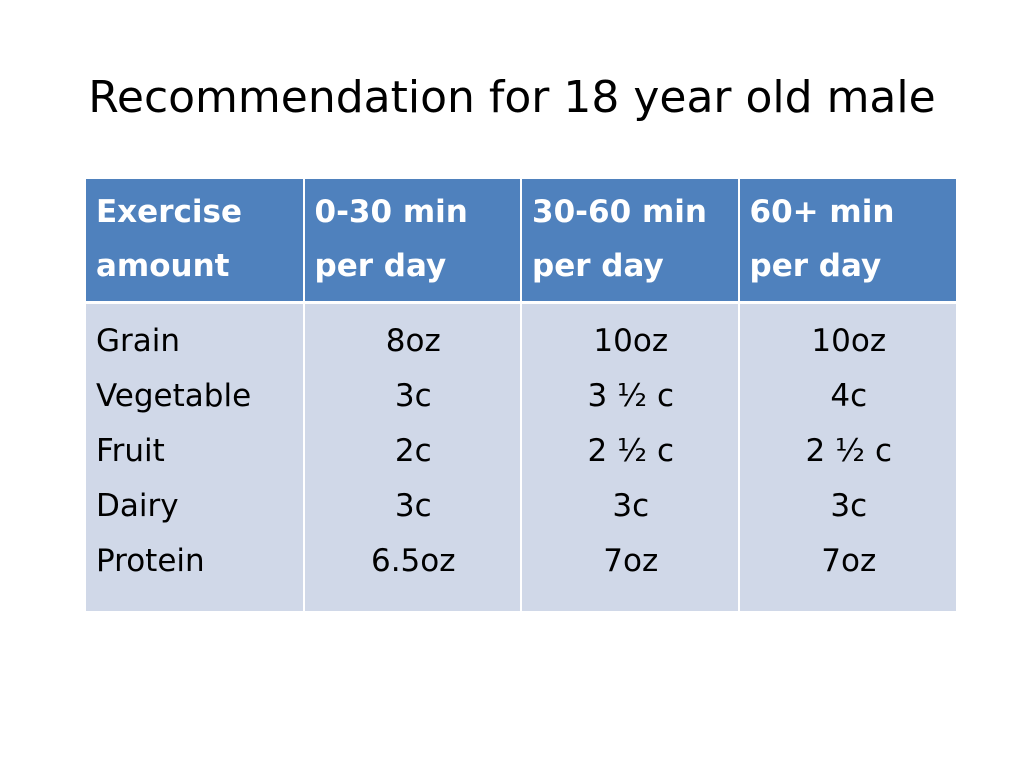 This screenshot has height=768, width=1024. I want to click on header-0-30-min: 0-30 min per day, so click(412, 241).